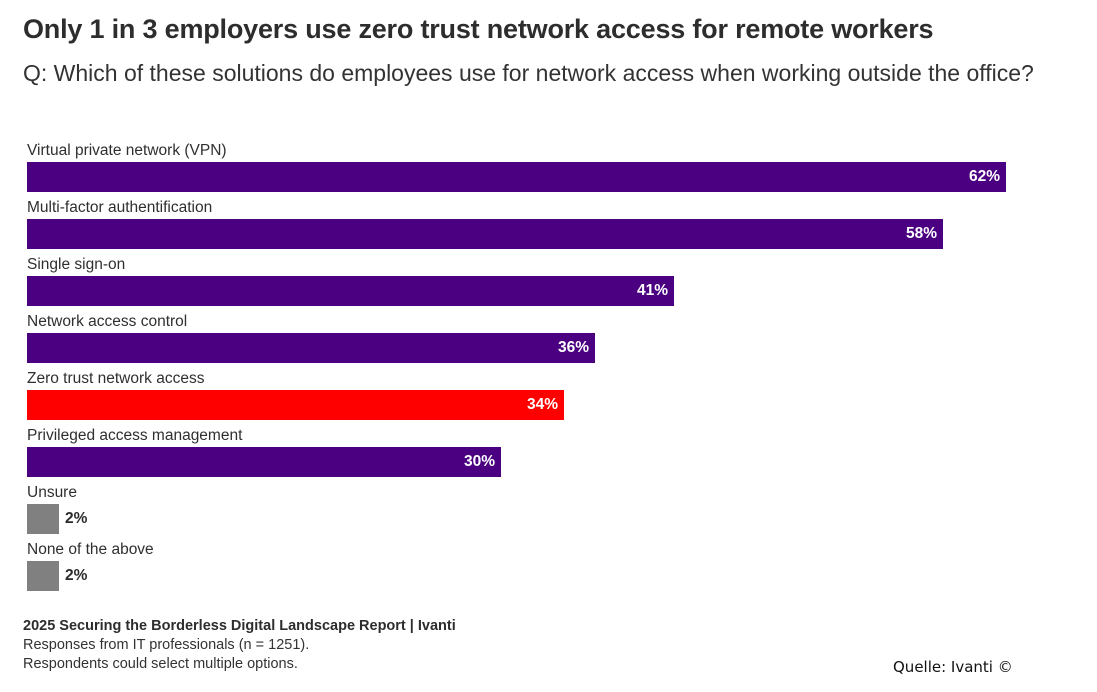 Image resolution: width=1097 pixels, height=692 pixels. What do you see at coordinates (984, 176) in the screenshot?
I see `value-label: 62%` at bounding box center [984, 176].